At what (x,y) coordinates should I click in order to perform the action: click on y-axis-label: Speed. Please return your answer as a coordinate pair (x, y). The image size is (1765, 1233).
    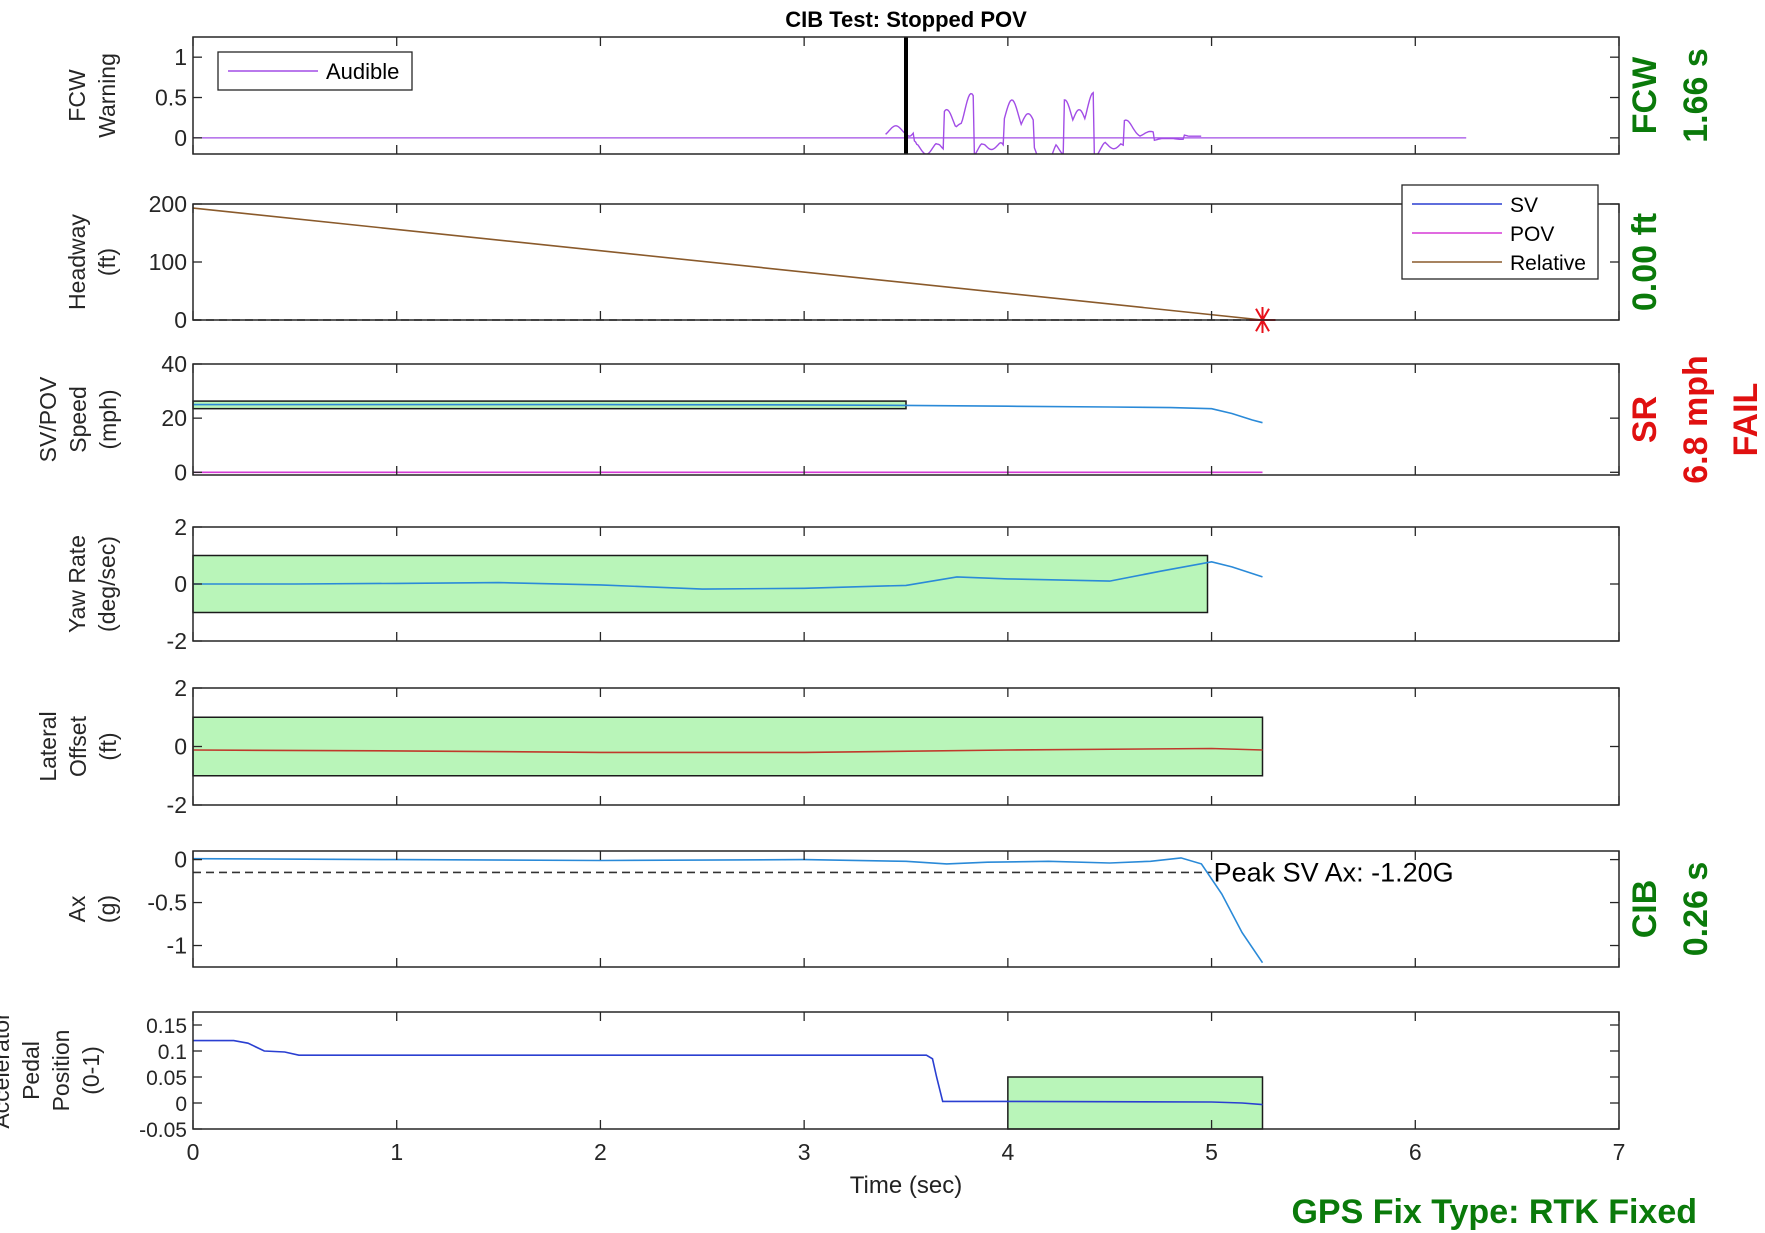
    Looking at the image, I should click on (78, 419).